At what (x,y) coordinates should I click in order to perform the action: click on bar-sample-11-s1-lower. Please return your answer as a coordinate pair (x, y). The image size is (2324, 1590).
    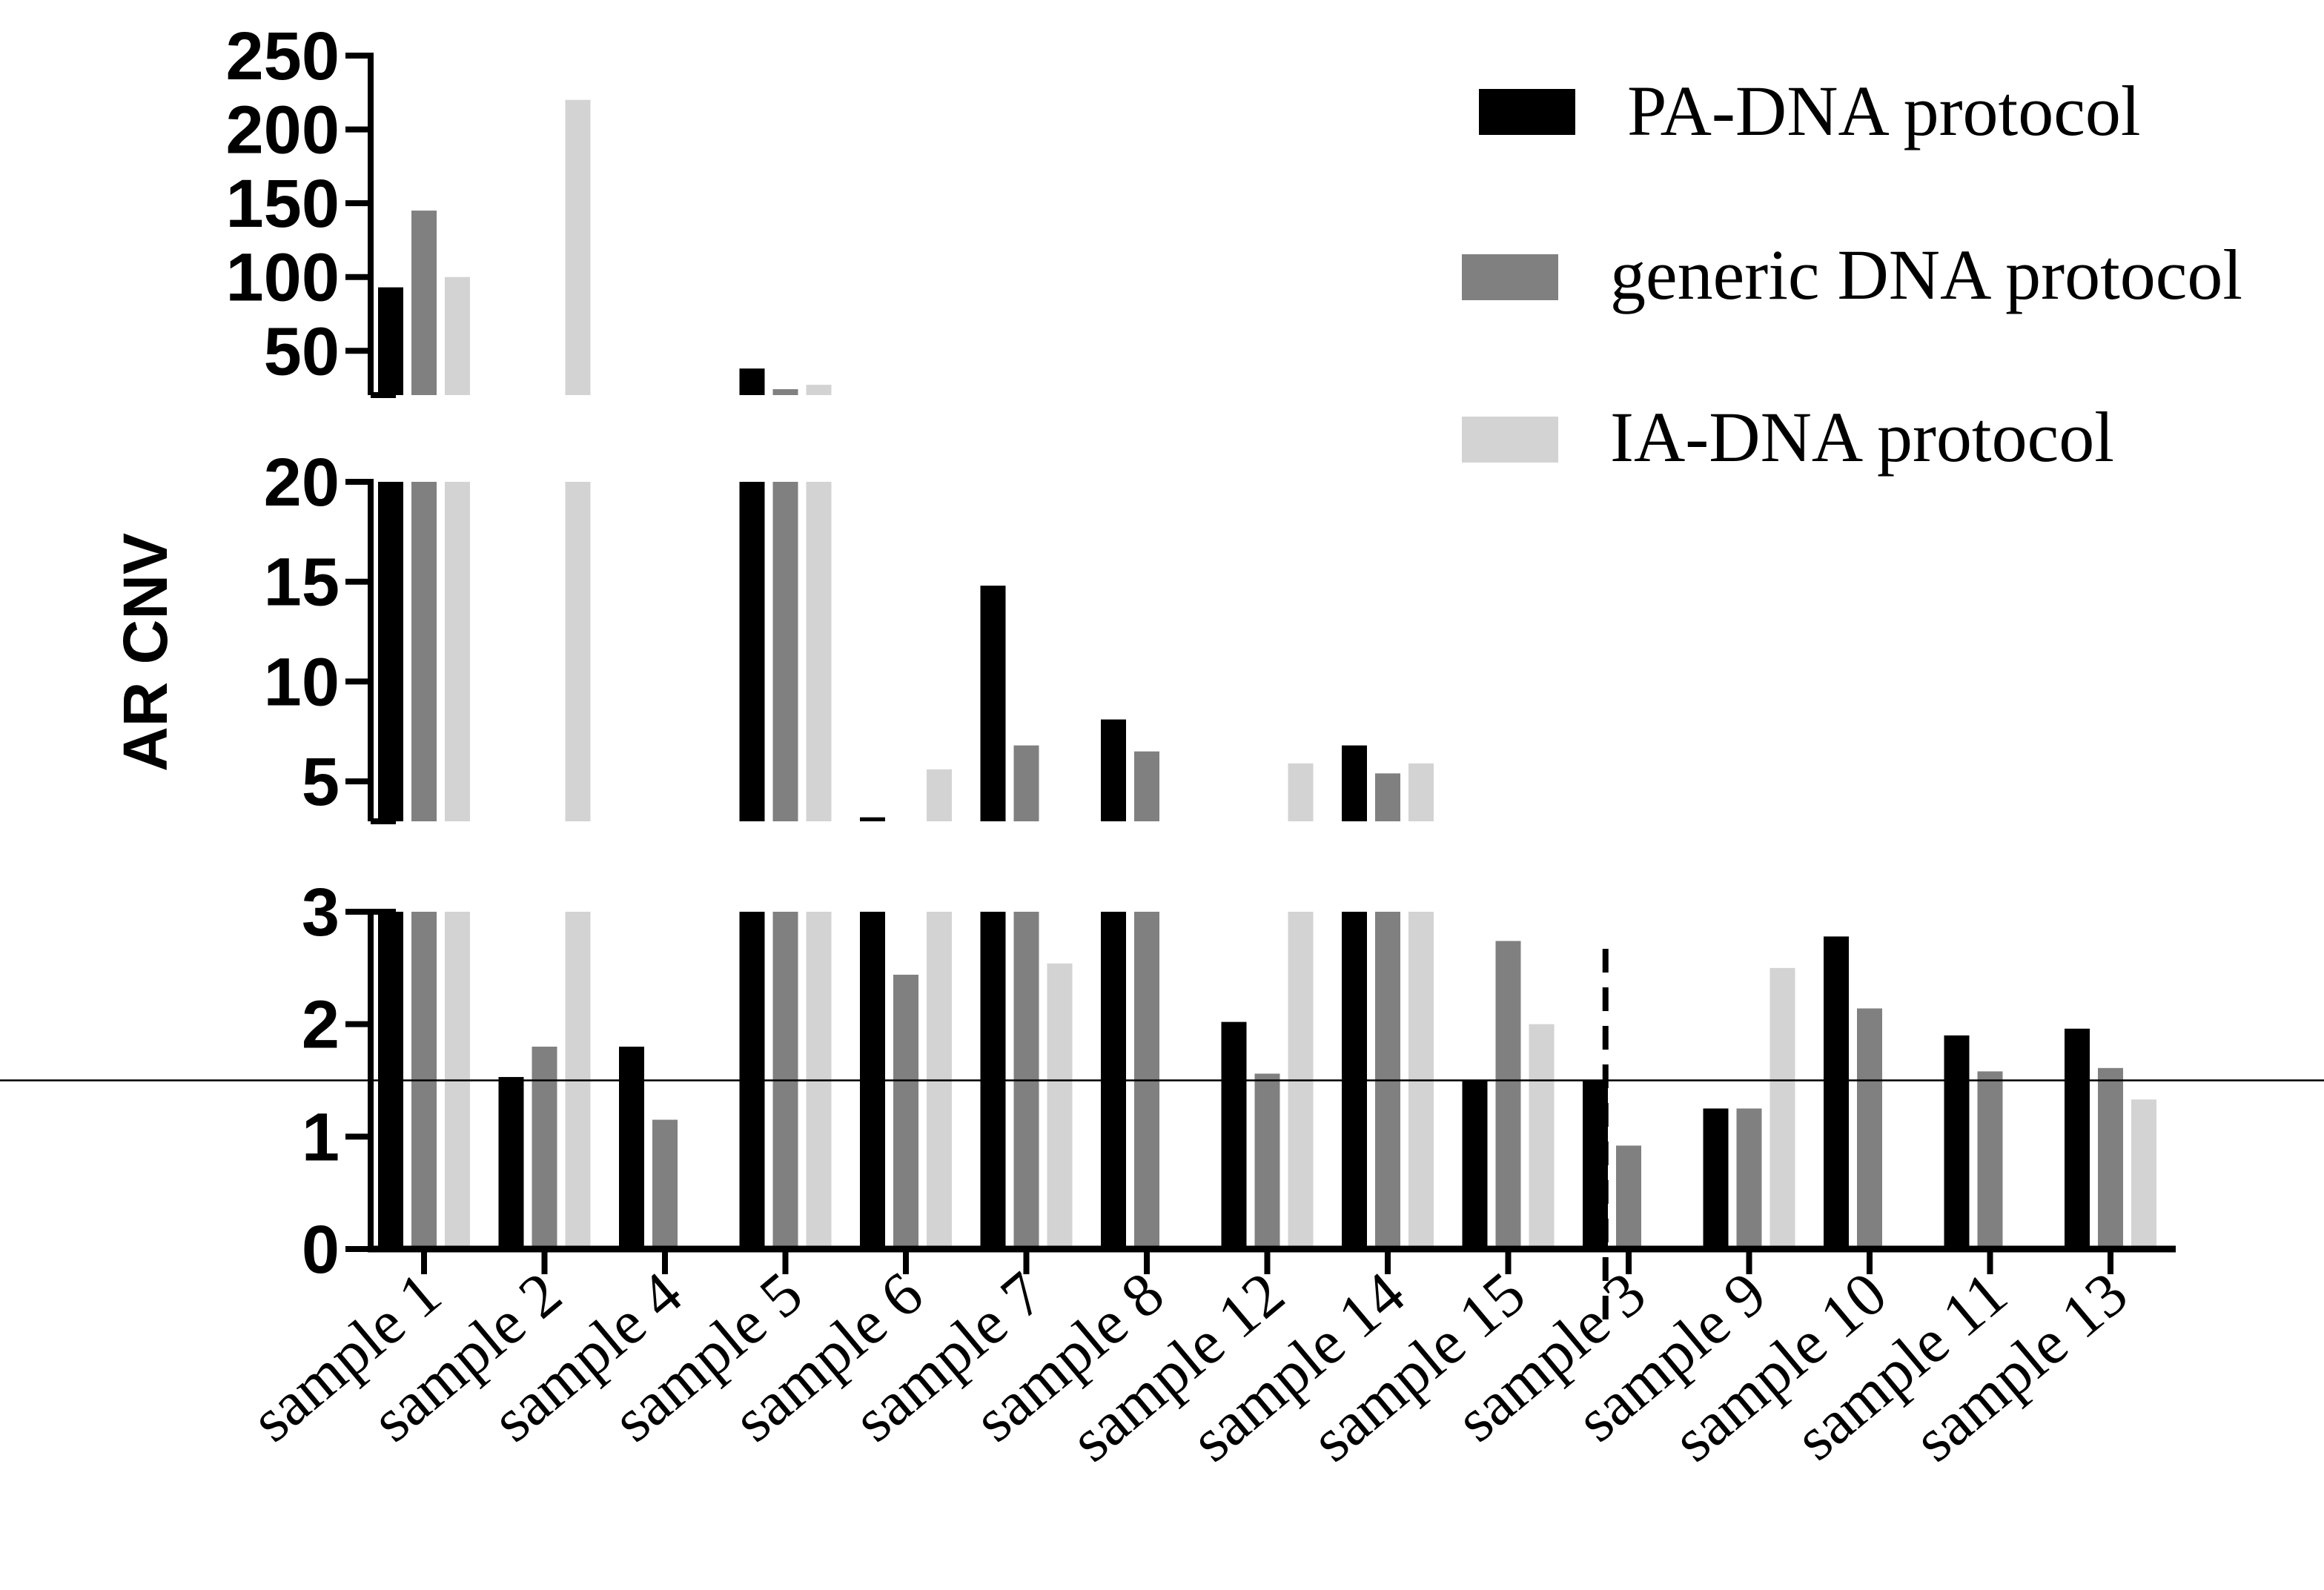
    Looking at the image, I should click on (1957, 1142).